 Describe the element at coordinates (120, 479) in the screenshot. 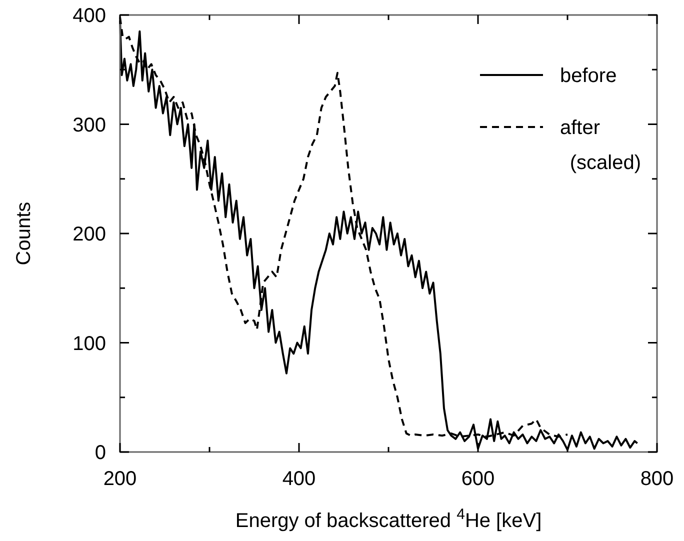

I see `x-tick-label: 200` at that location.